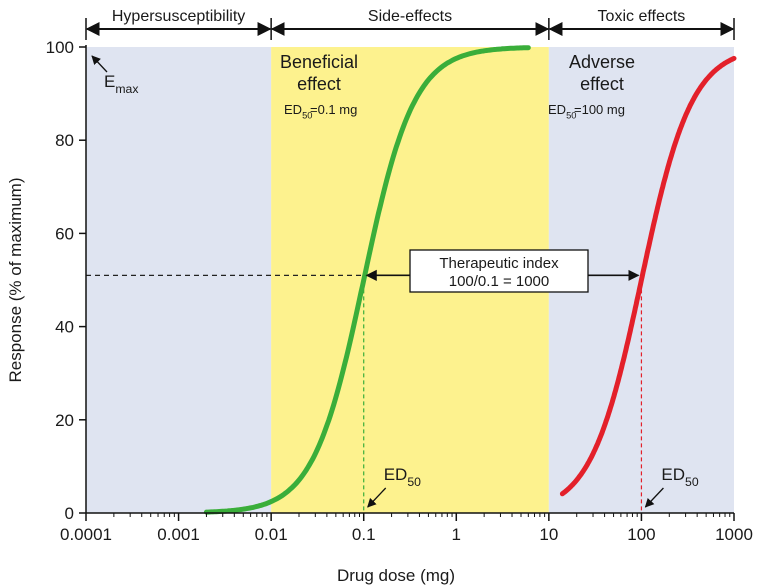  Describe the element at coordinates (499, 281) in the screenshot. I see `therapeutic-index-line2: 100/0.1 = 1000` at that location.